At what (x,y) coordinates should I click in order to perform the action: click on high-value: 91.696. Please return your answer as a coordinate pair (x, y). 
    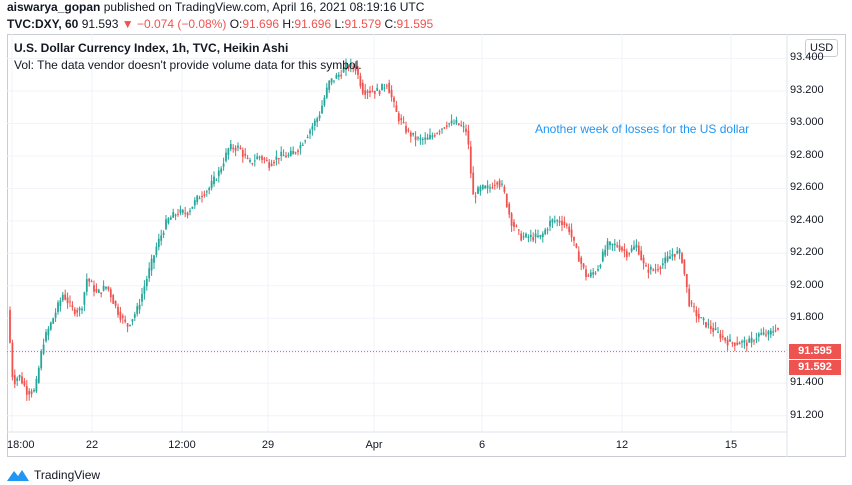
    Looking at the image, I should click on (313, 24).